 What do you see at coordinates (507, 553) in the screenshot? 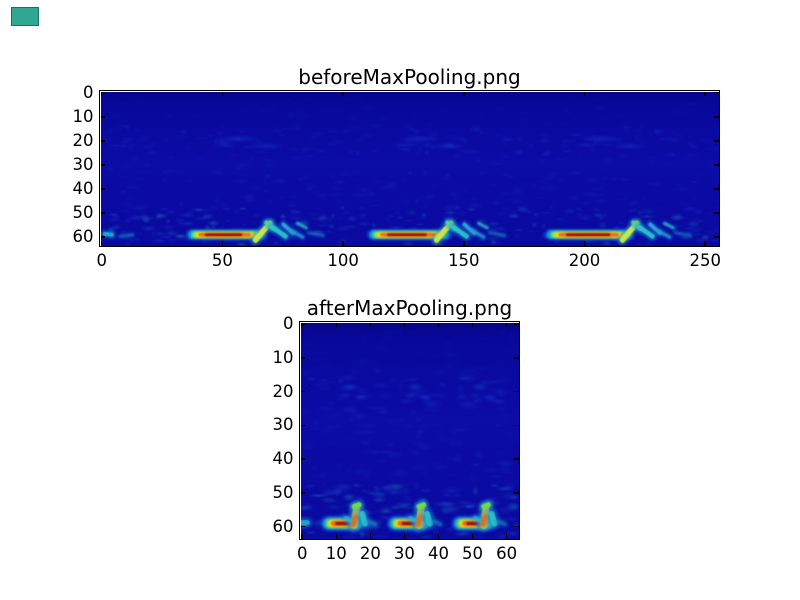
I see `x-tick-label: 60` at bounding box center [507, 553].